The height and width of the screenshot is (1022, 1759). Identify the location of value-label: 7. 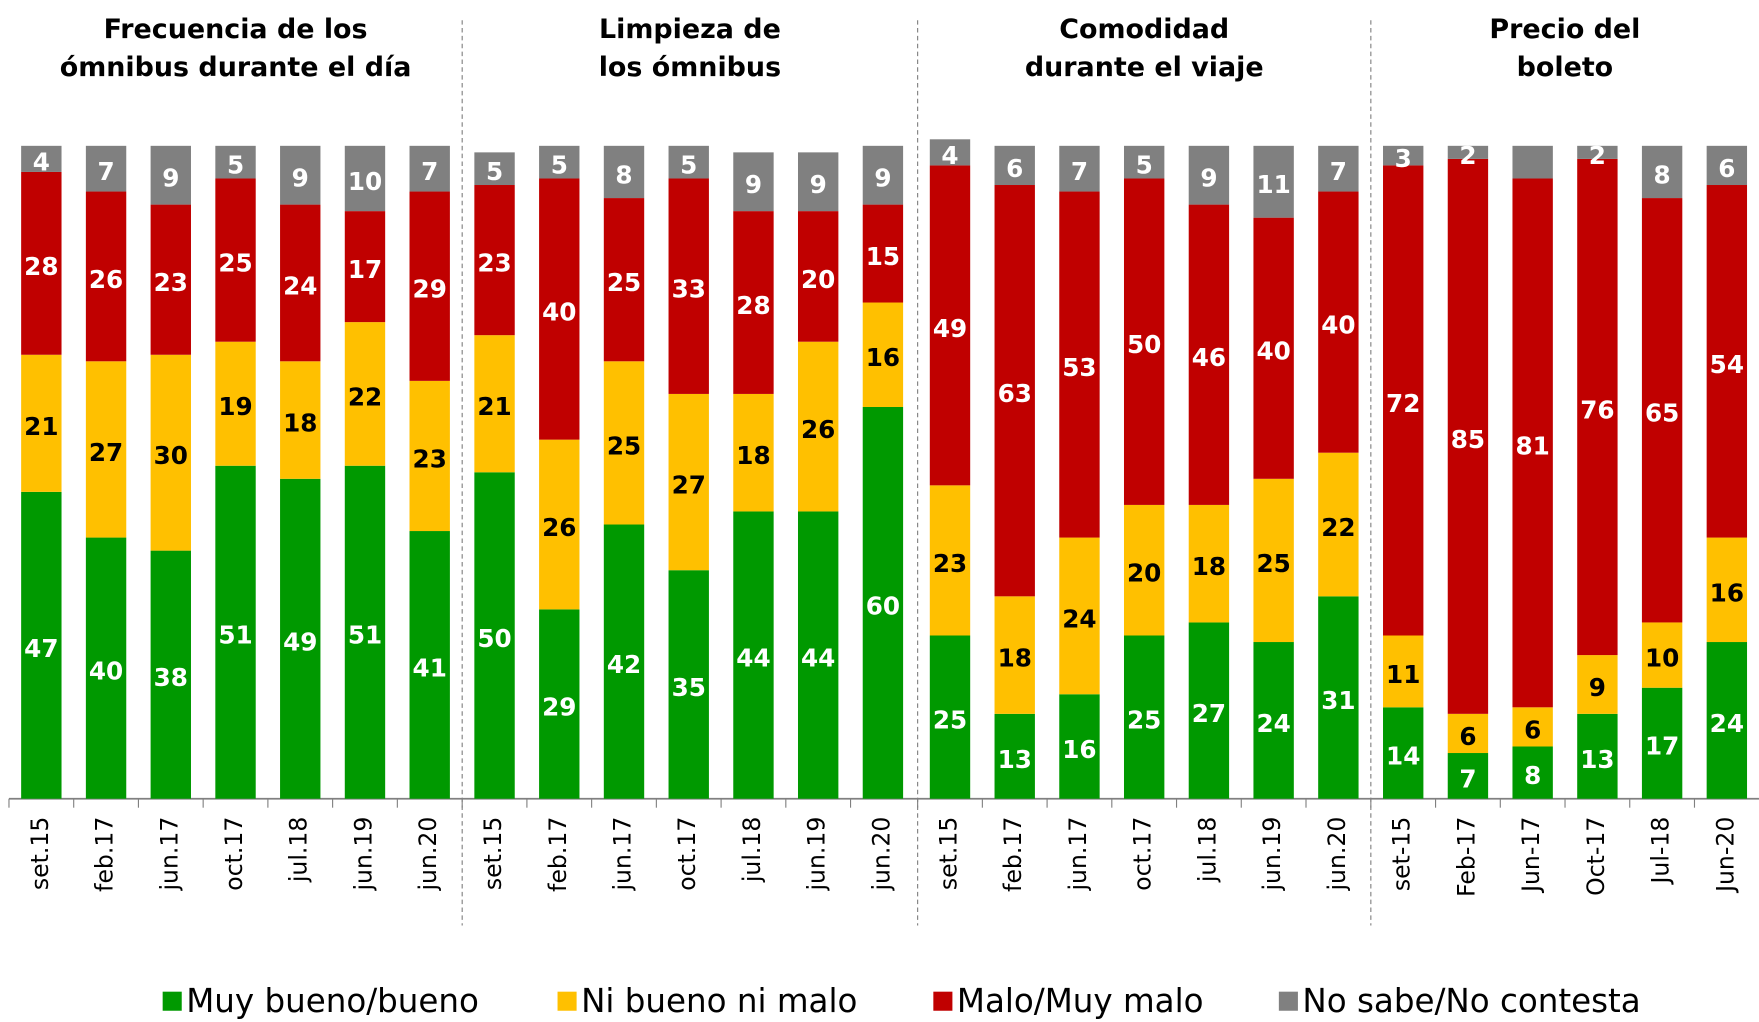
(1079, 171).